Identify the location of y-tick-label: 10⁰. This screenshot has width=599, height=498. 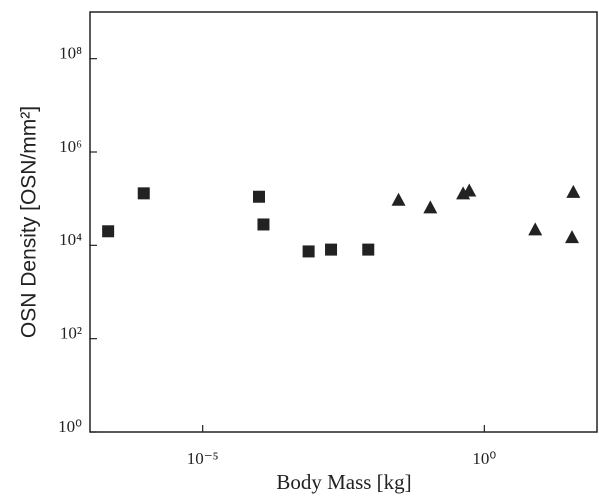
(70, 426).